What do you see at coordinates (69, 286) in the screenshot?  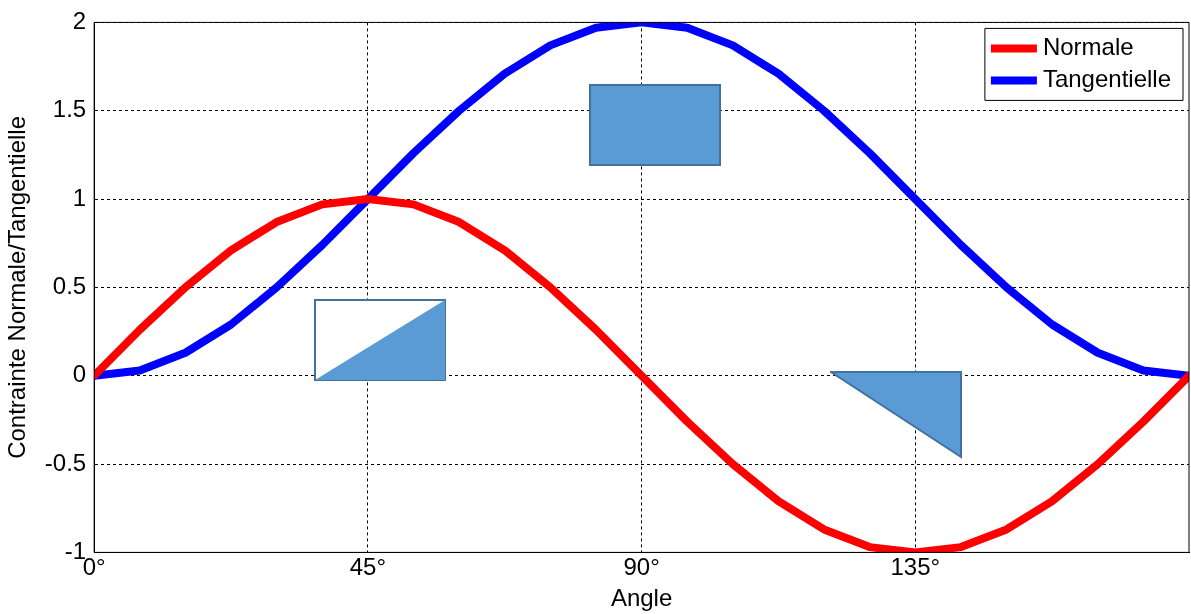 I see `y-tick-label: 0.5` at bounding box center [69, 286].